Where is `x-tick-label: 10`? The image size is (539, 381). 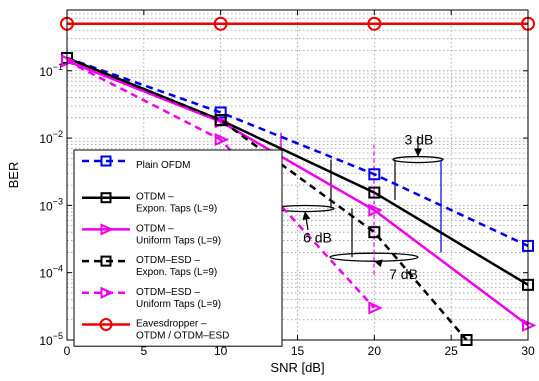
x-tick-label: 10 is located at coordinates (221, 351).